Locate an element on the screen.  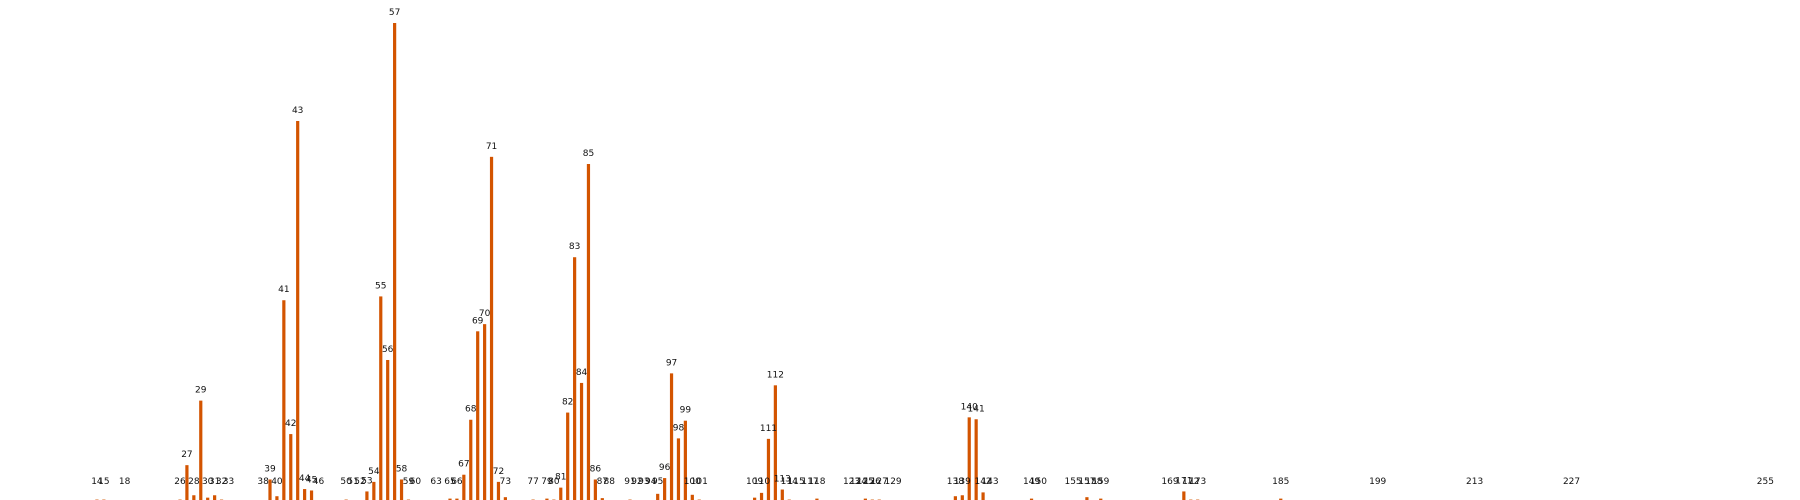
bar-label-84: 84 is located at coordinates (582, 373).